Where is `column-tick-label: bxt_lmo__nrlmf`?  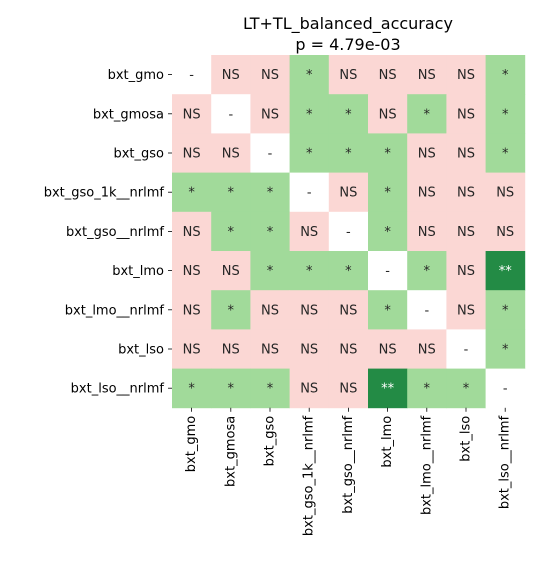 column-tick-label: bxt_lmo__nrlmf is located at coordinates (426, 465).